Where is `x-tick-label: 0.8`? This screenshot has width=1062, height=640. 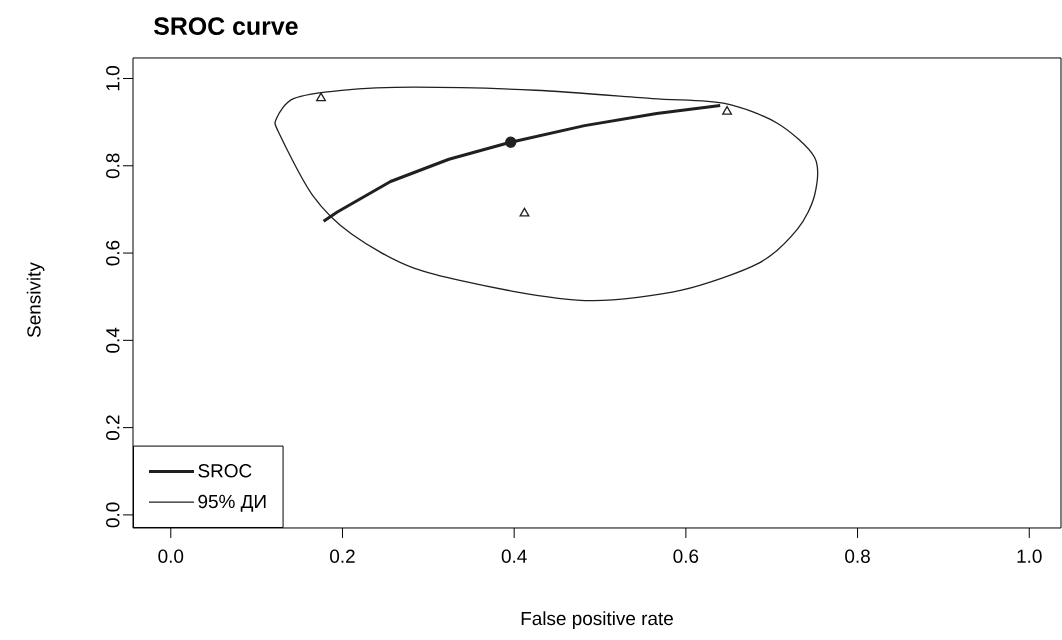 x-tick-label: 0.8 is located at coordinates (857, 556).